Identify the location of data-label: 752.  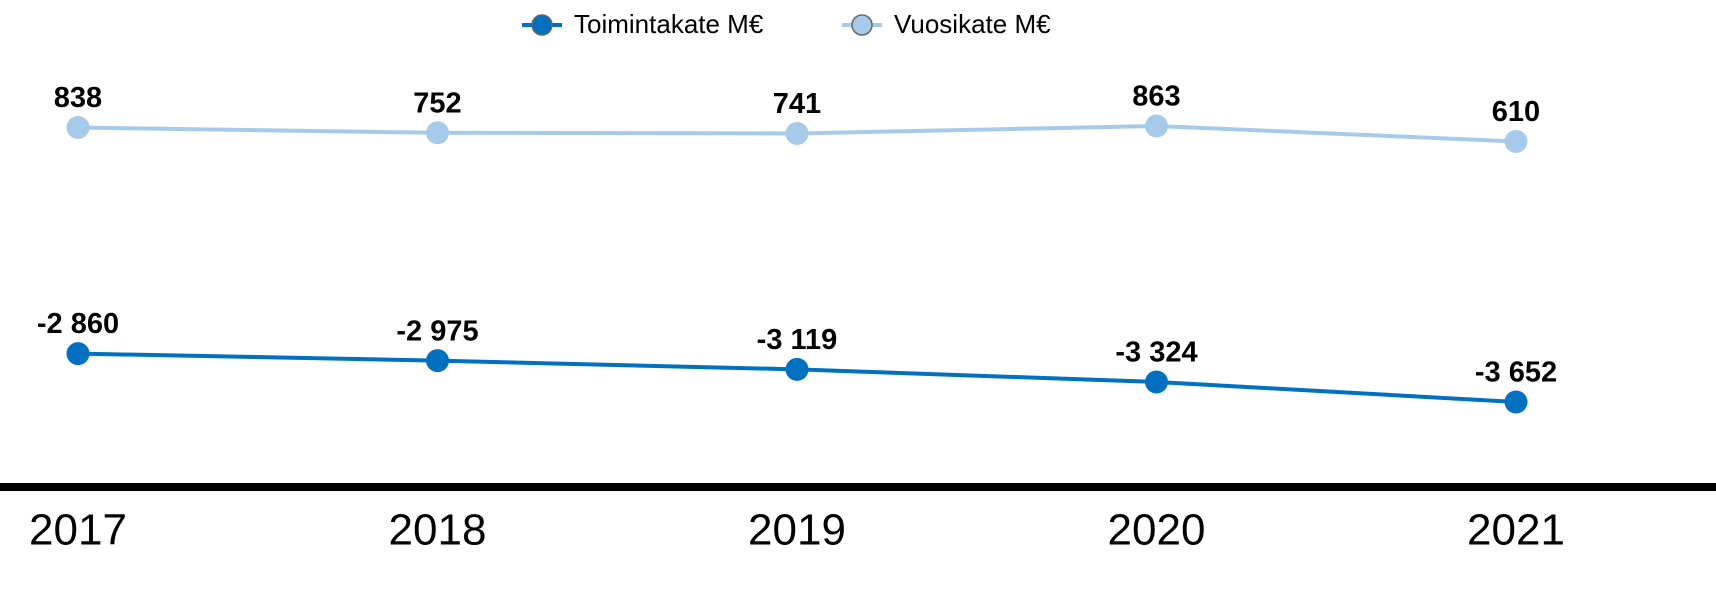
(437, 103).